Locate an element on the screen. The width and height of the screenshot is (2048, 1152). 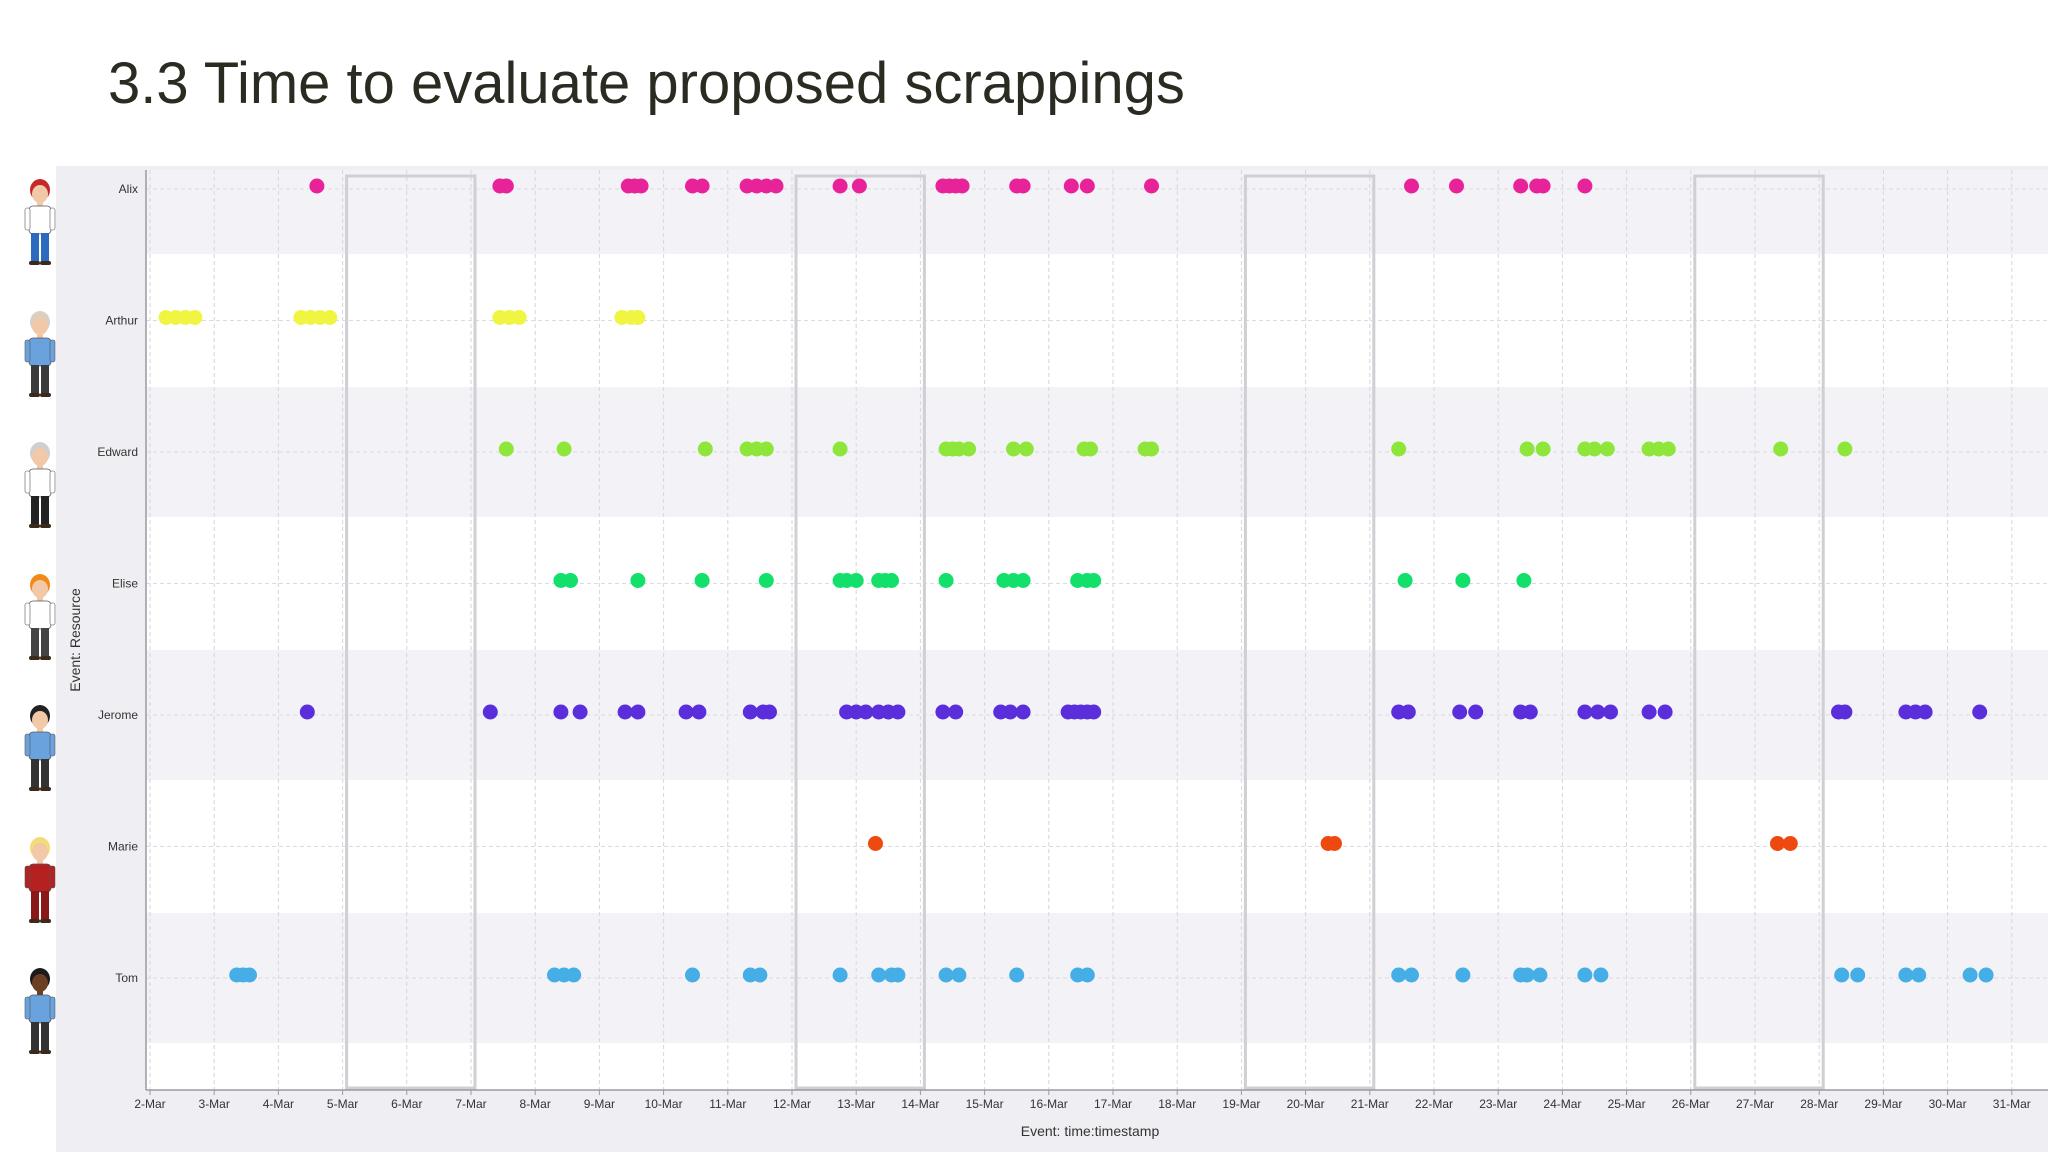
x-tick-label: 12-Mar is located at coordinates (792, 1104).